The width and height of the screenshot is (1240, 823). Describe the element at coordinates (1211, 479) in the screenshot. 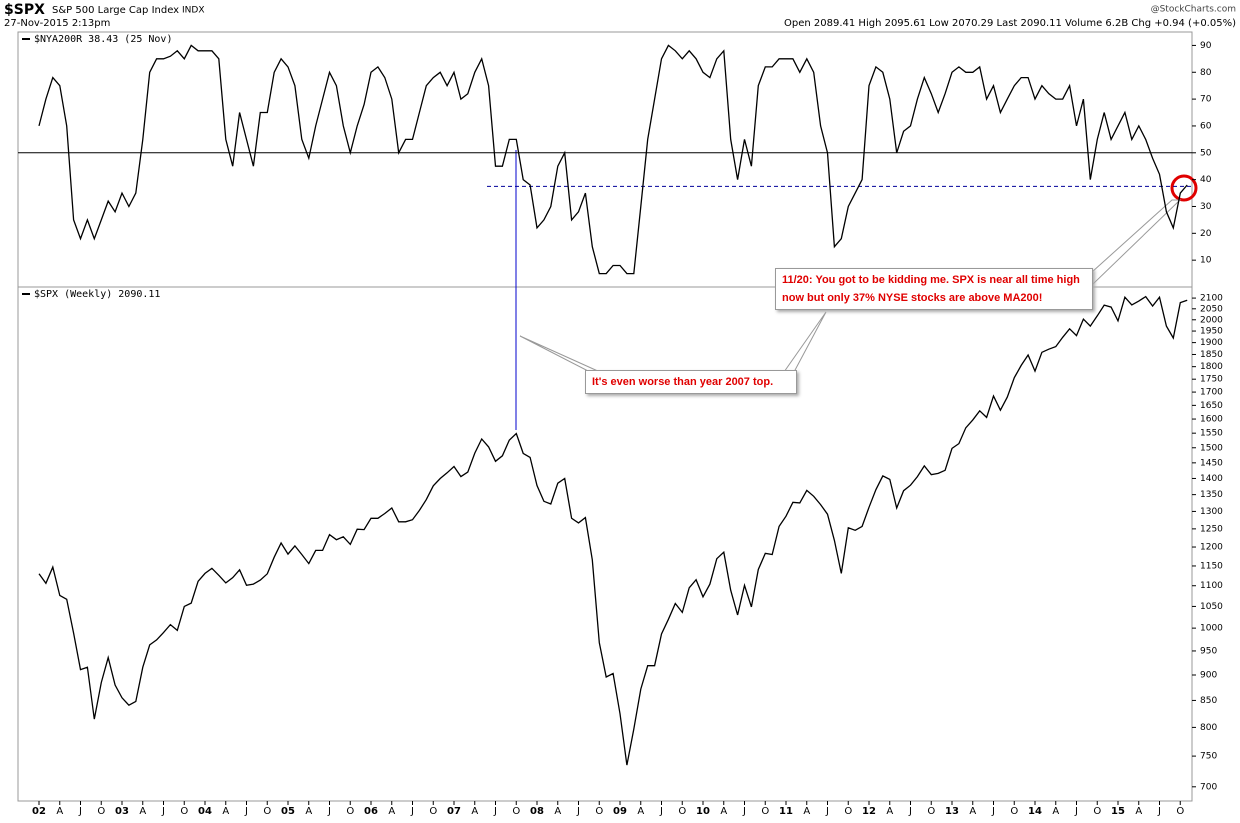

I see `y-tick-label: 1400` at that location.